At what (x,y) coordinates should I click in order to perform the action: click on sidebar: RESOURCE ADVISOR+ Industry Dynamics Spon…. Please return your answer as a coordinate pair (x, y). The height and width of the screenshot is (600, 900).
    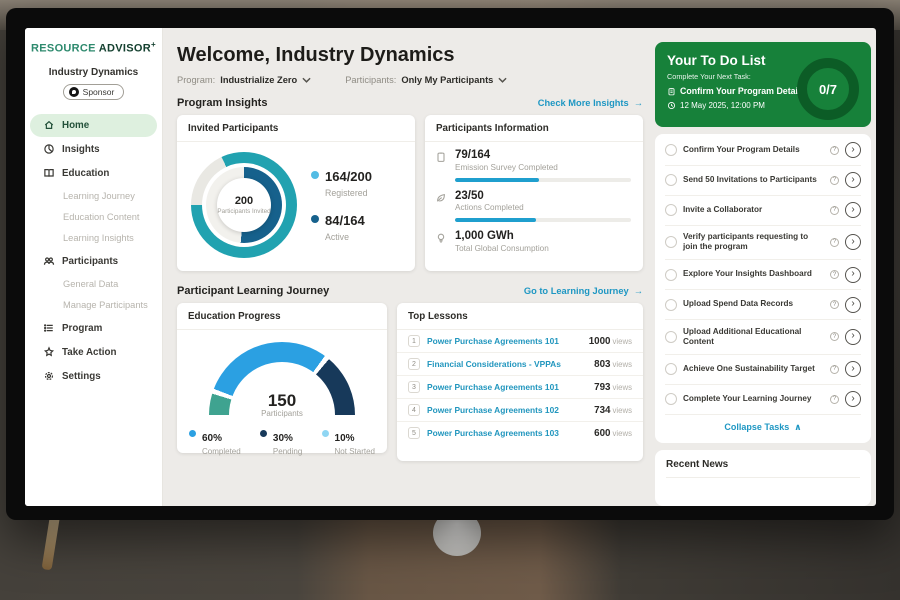
    Looking at the image, I should click on (94, 267).